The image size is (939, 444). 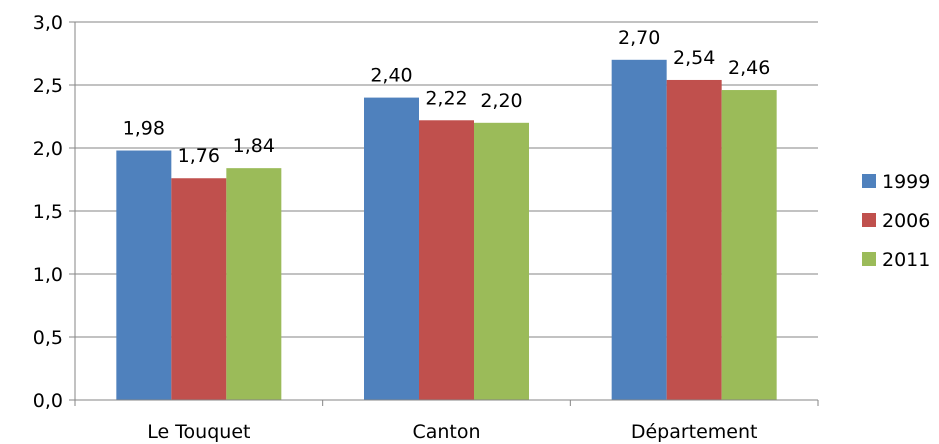 What do you see at coordinates (48, 149) in the screenshot?
I see `y-tick-label: 2,0` at bounding box center [48, 149].